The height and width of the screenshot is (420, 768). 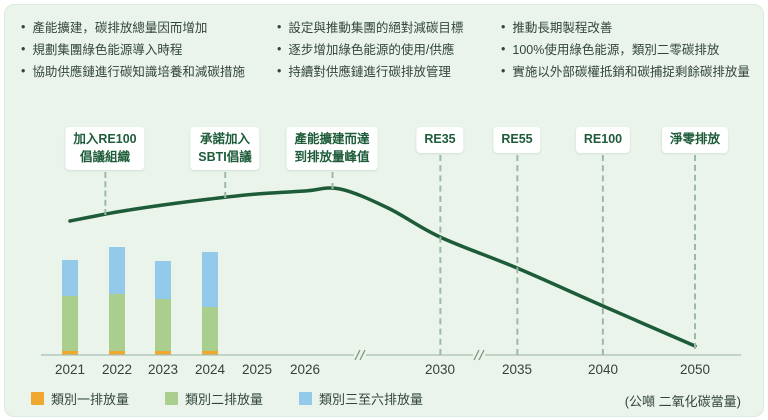 What do you see at coordinates (440, 140) in the screenshot?
I see `milestone-label: RE35` at bounding box center [440, 140].